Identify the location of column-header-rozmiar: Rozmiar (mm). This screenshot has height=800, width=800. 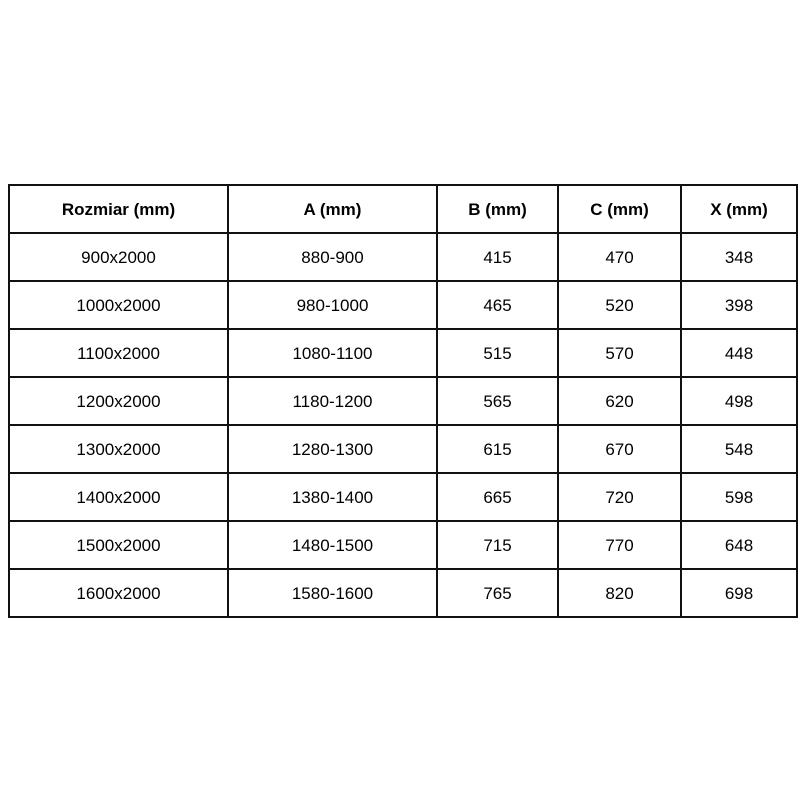
(118, 209).